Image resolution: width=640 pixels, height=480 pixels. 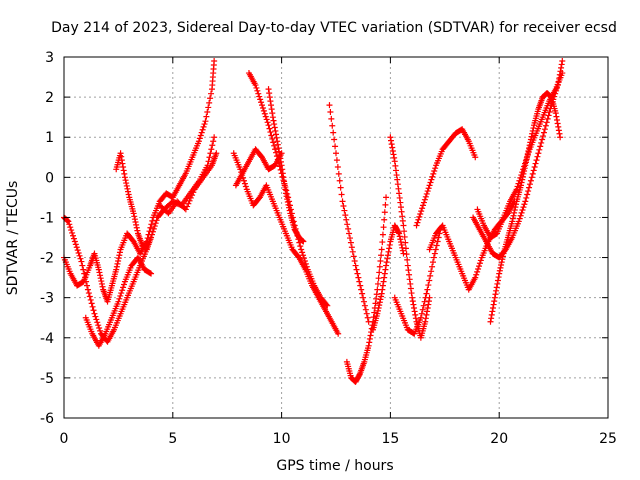 I want to click on y-tick-label: -2, so click(x=47, y=259).